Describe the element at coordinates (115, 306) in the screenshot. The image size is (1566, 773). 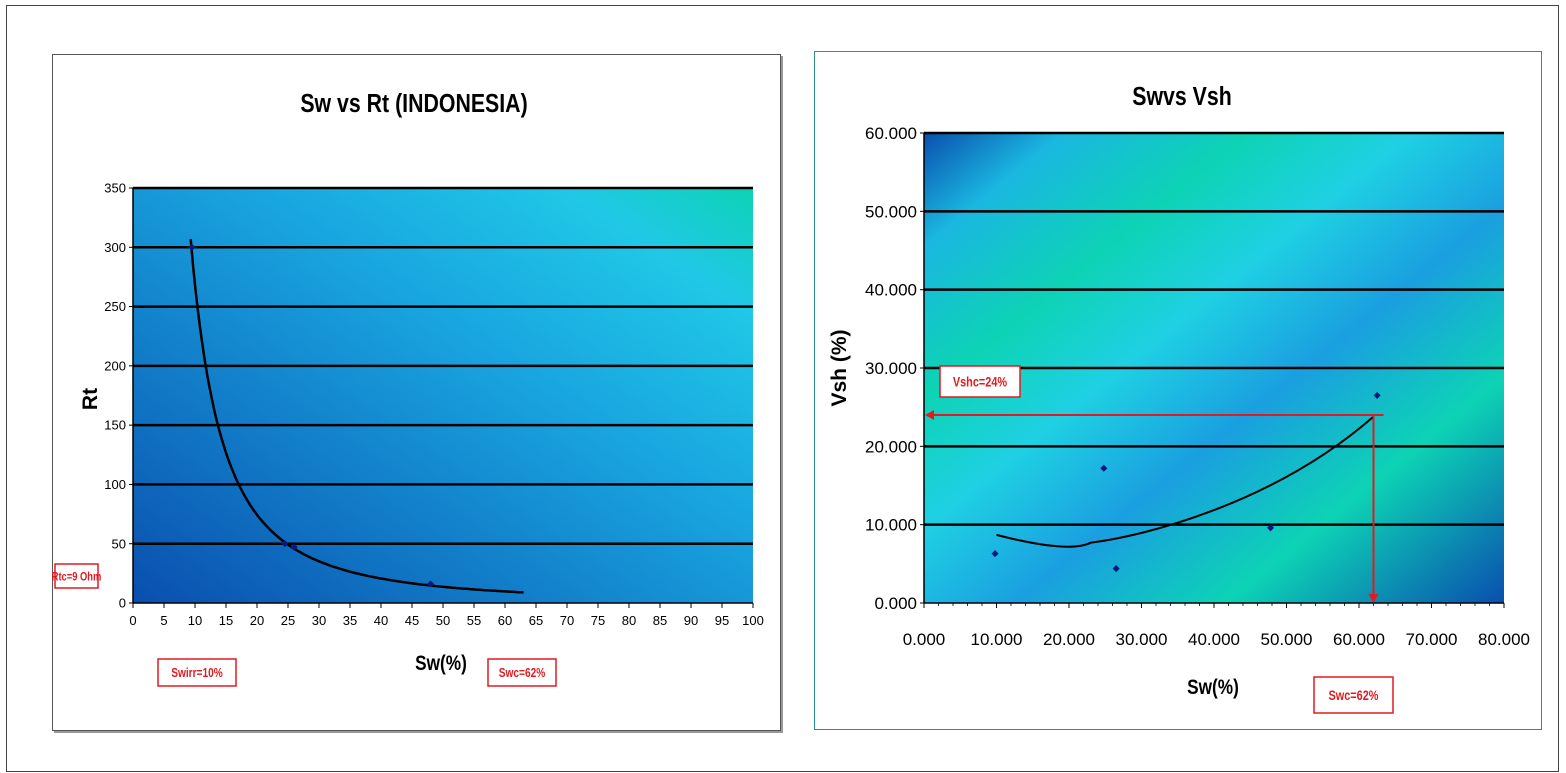
I see `y-tick-label: 250` at that location.